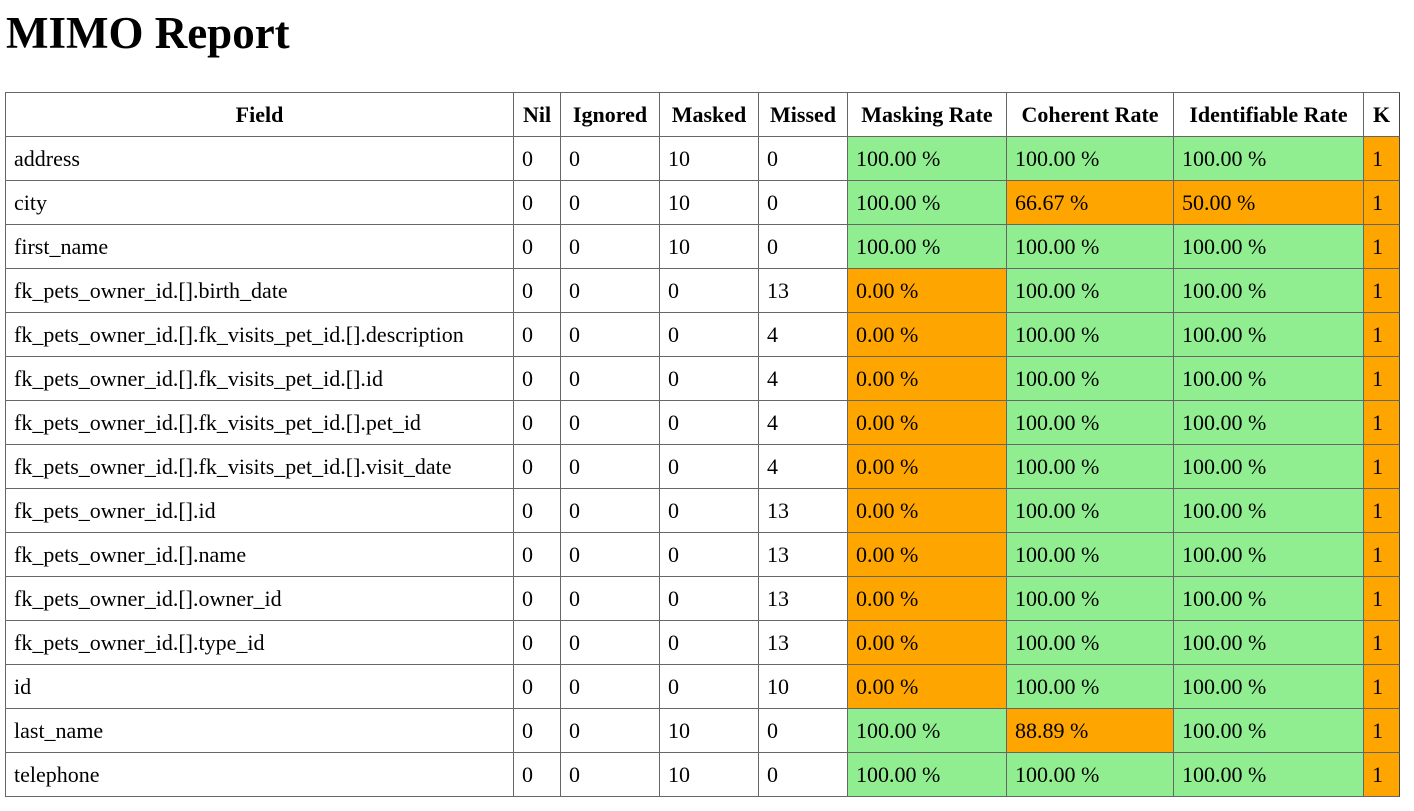  I want to click on header-missed: Missed, so click(803, 115).